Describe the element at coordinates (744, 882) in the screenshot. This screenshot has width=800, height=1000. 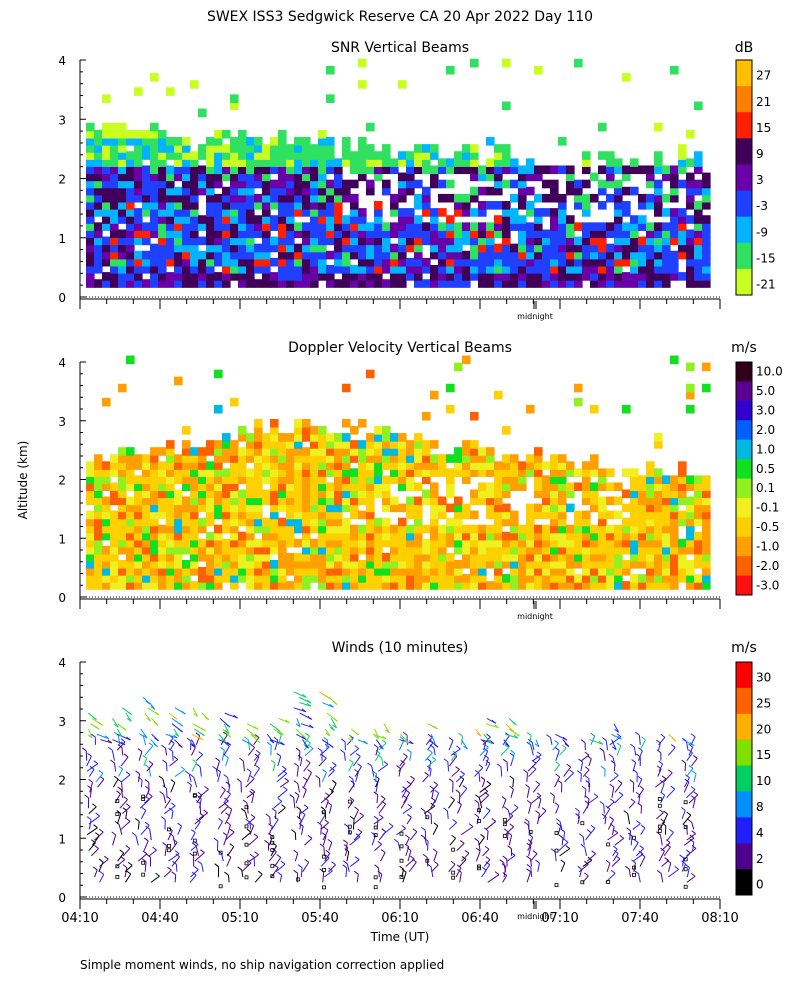
I see `colorbar-segment` at that location.